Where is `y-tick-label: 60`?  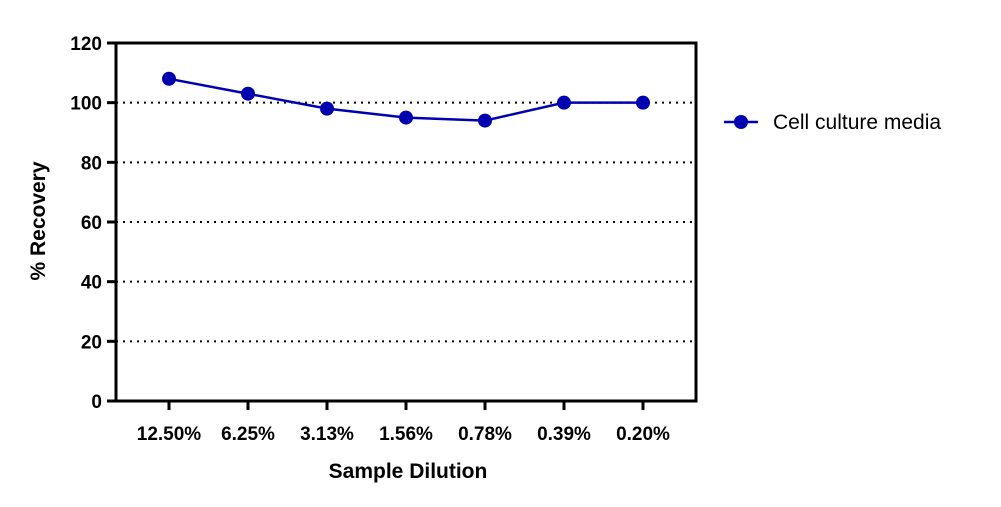
y-tick-label: 60 is located at coordinates (91, 223).